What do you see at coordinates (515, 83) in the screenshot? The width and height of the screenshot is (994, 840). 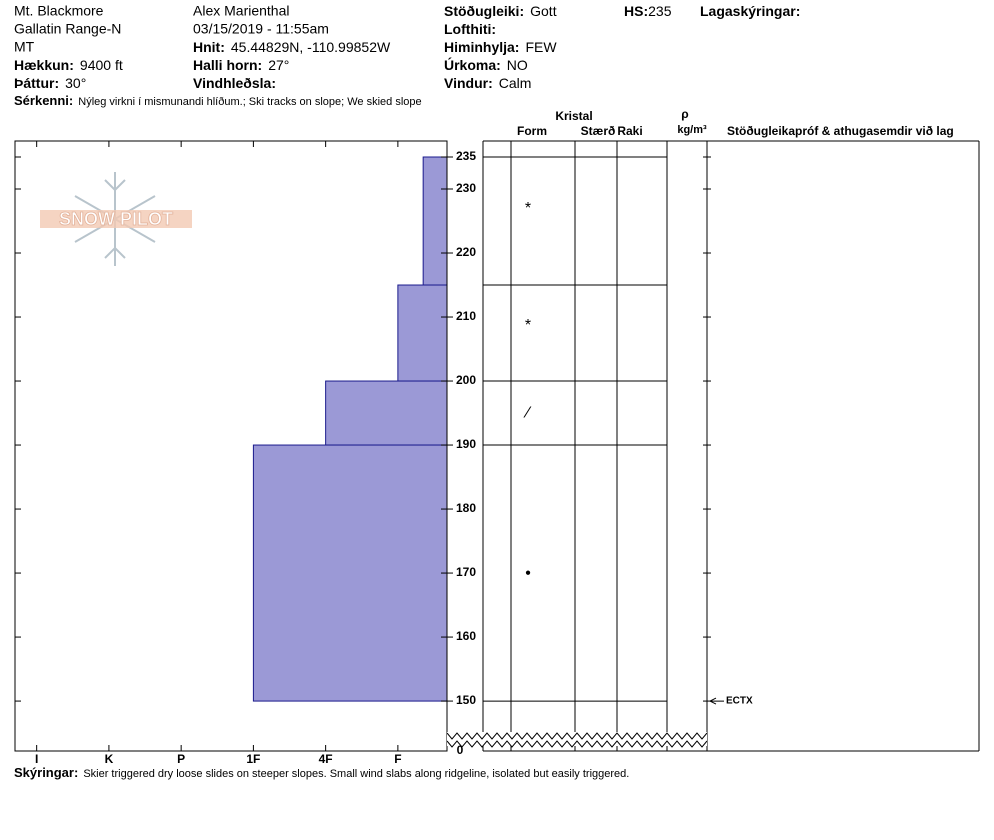 I see `field-value: Calm` at bounding box center [515, 83].